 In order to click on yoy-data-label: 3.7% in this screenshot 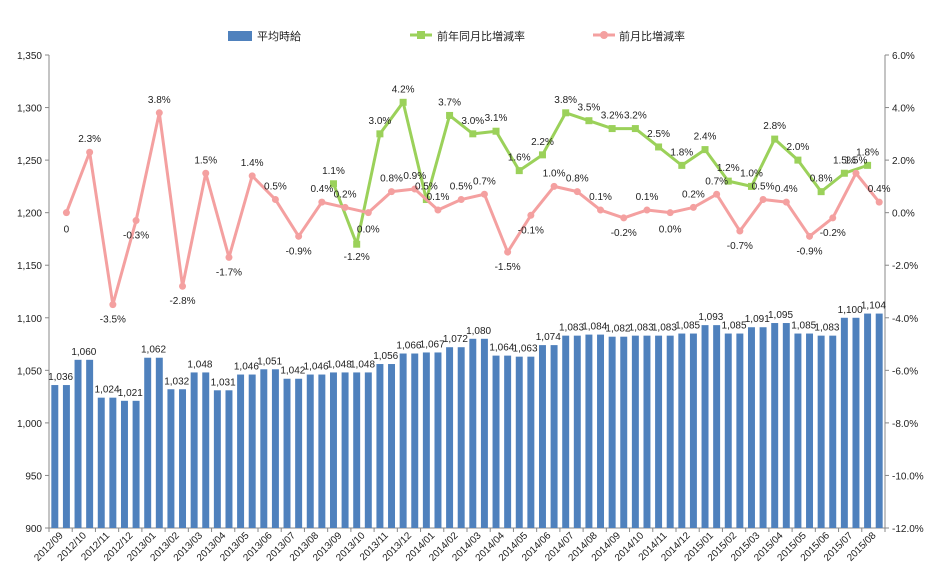, I will do `click(449, 102)`.